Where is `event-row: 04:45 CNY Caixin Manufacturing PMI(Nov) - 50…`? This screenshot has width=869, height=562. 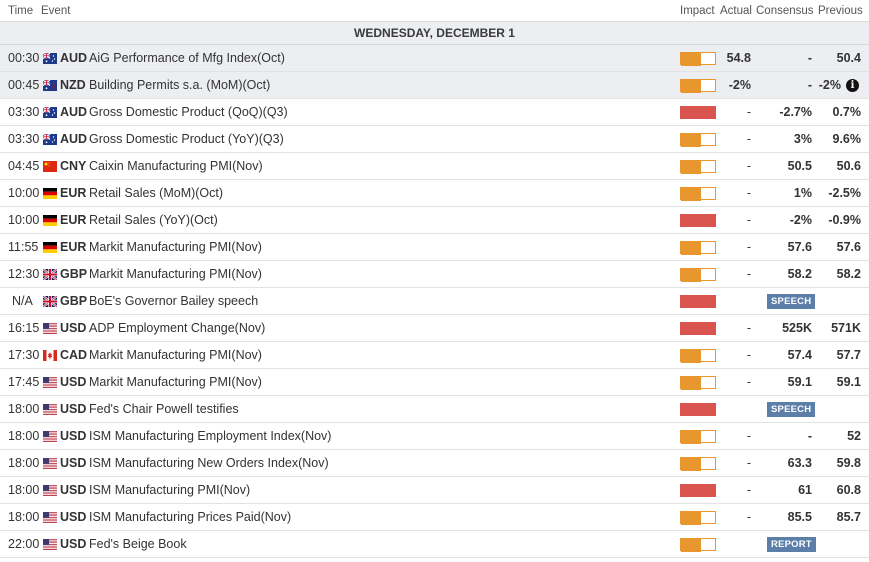
event-row: 04:45 CNY Caixin Manufacturing PMI(Nov) - 50… is located at coordinates (434, 166).